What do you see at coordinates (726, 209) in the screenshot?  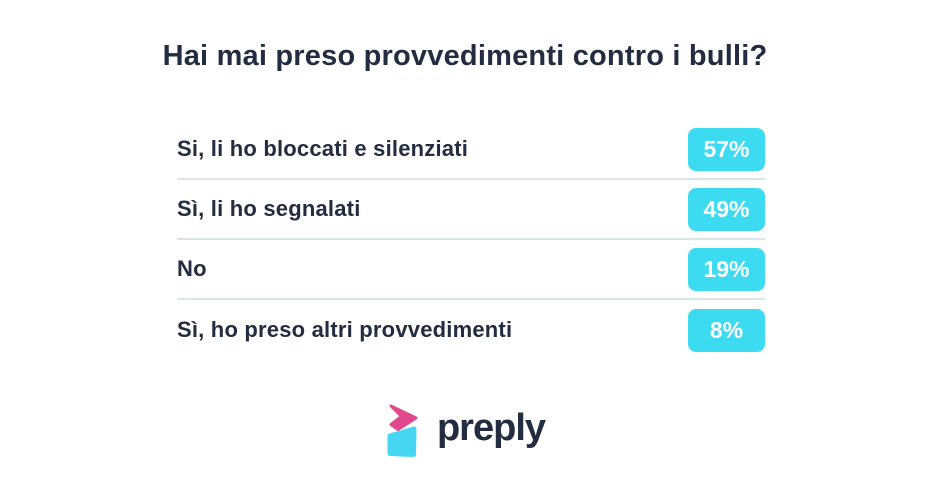 I see `percentage-badge: 49%` at bounding box center [726, 209].